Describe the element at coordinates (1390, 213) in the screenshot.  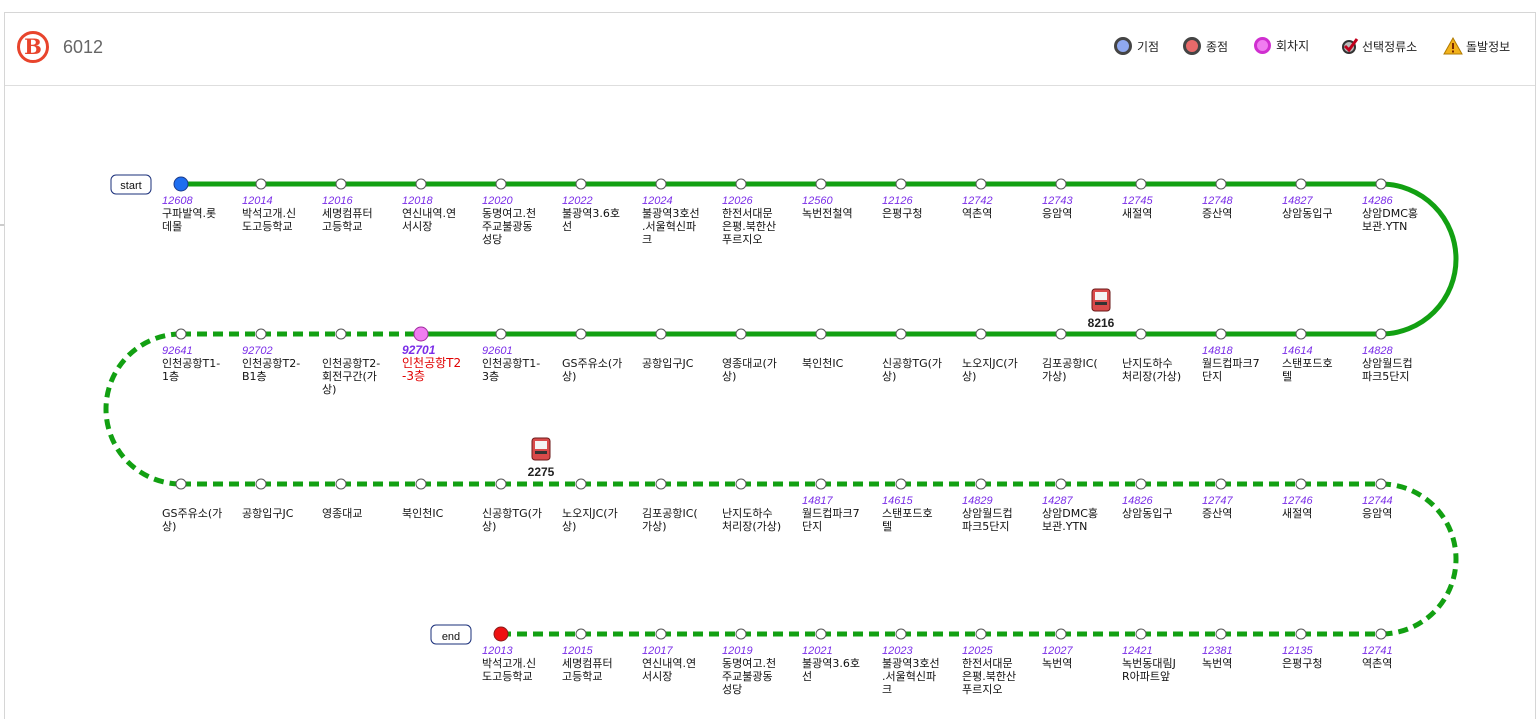
I see `stop-name: 상암DMC홍` at that location.